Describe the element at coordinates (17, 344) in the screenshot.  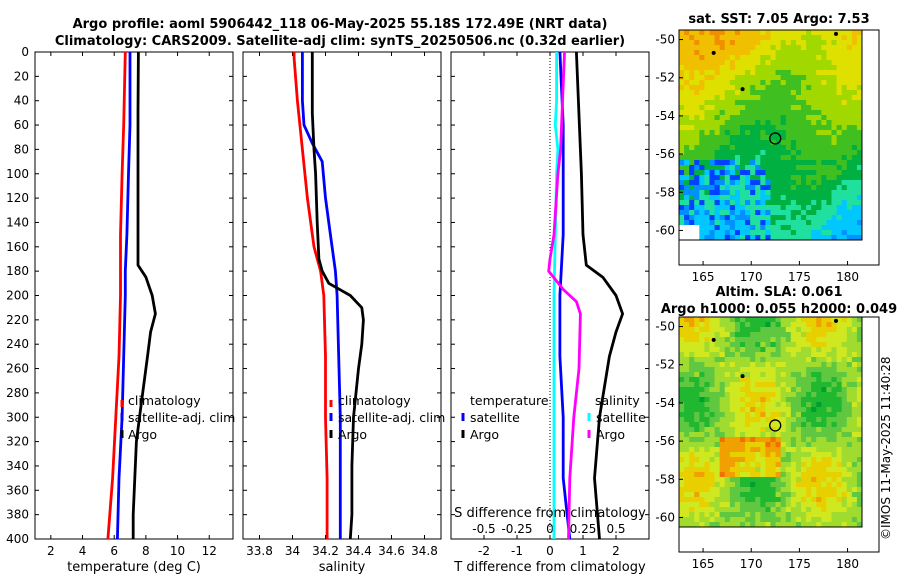
I see `depth-tick-label: 240` at that location.